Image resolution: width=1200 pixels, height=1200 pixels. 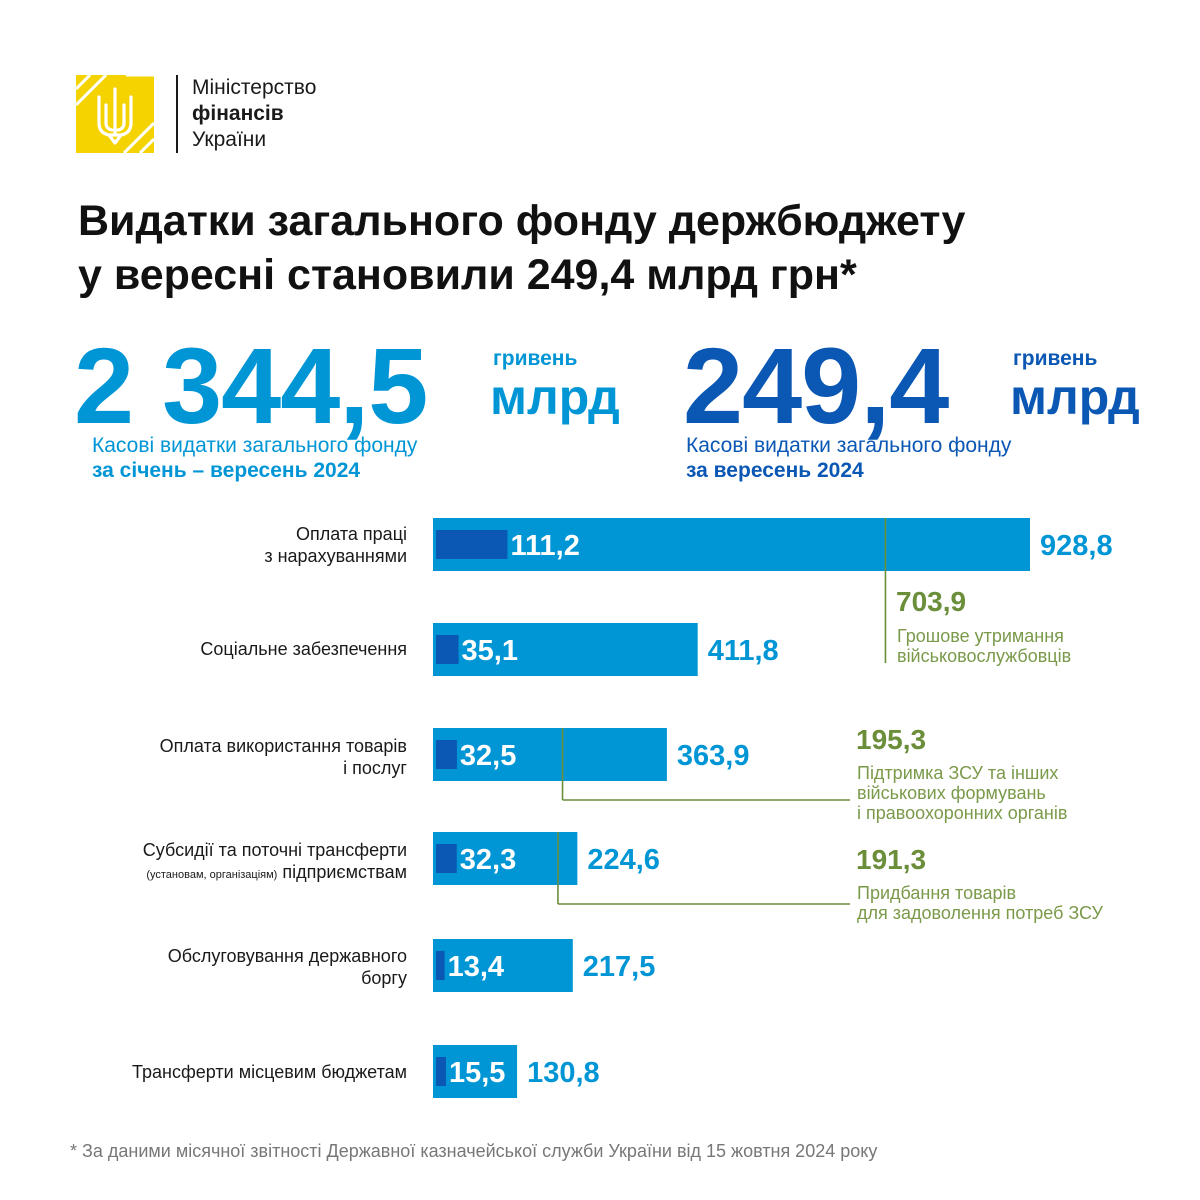 What do you see at coordinates (384, 978) in the screenshot?
I see `category-label-line2: боргу` at bounding box center [384, 978].